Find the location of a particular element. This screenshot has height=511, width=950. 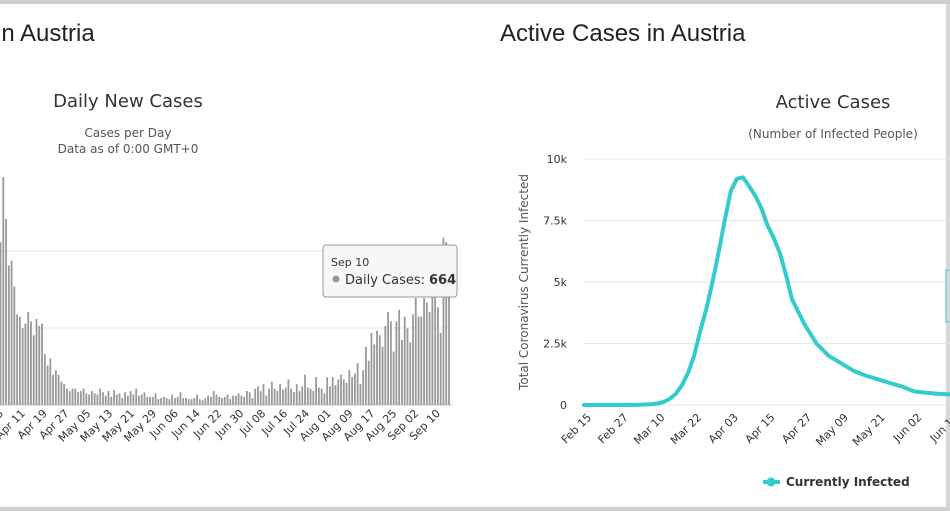

active-cases-x-tick-label: Apr 15 is located at coordinates (760, 428).